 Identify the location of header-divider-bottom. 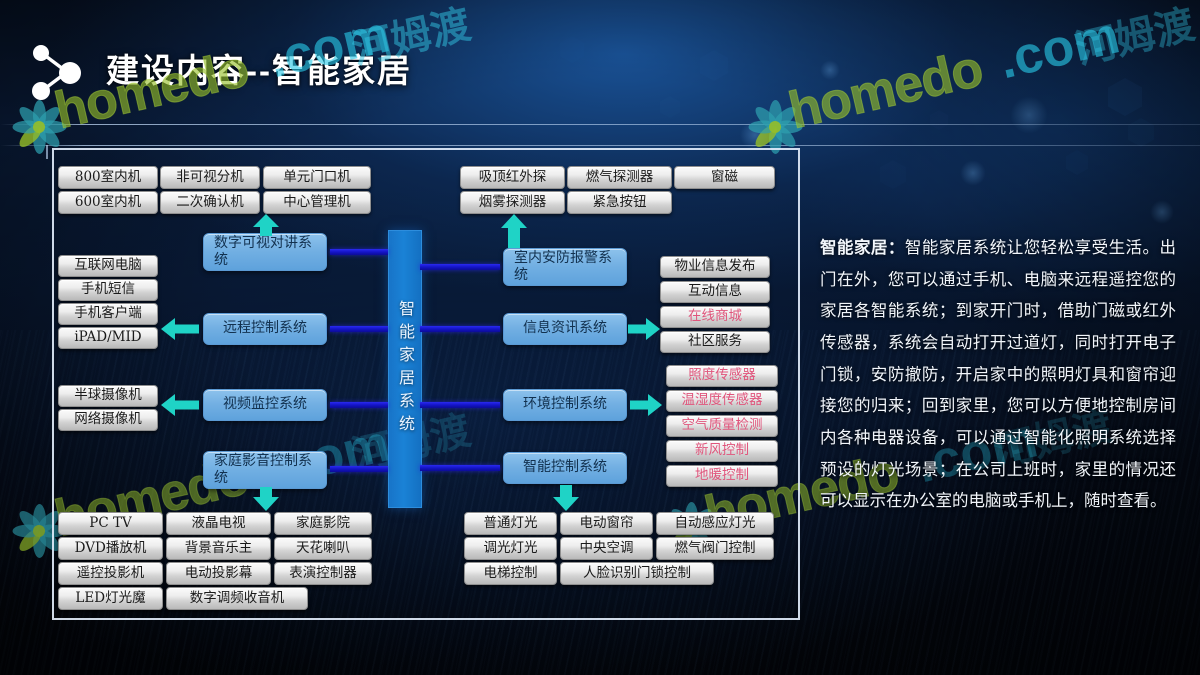
(600, 145).